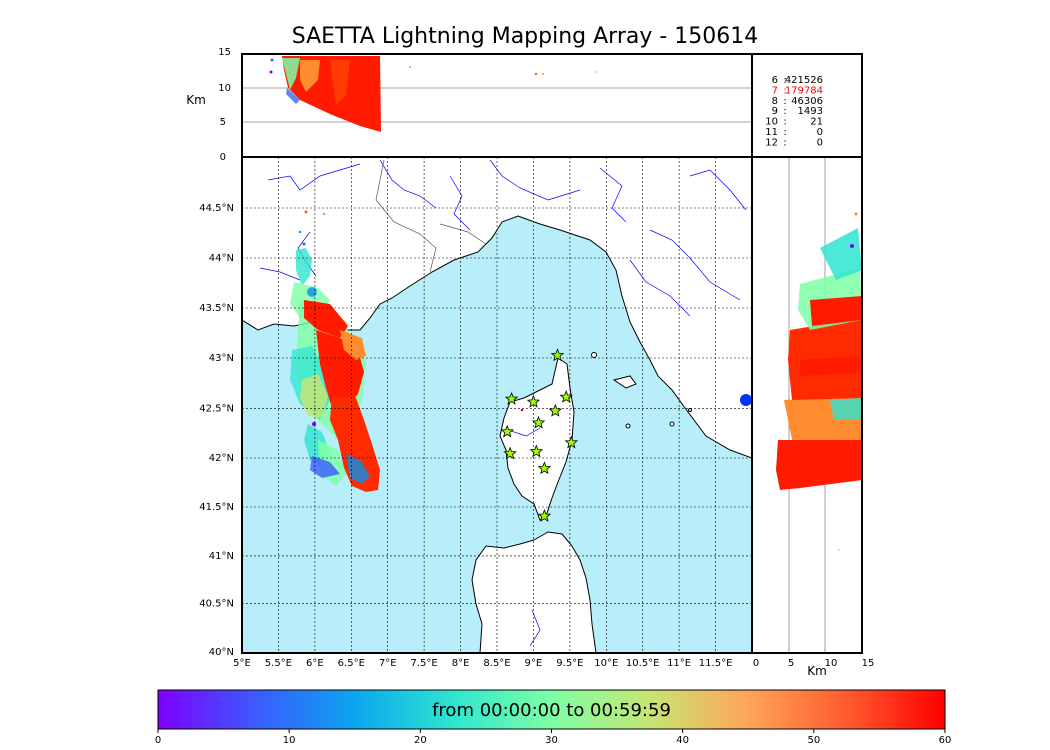 This screenshot has height=750, width=1050. I want to click on altitude-panel: 0 5 10 15 Km, so click(469, 105).